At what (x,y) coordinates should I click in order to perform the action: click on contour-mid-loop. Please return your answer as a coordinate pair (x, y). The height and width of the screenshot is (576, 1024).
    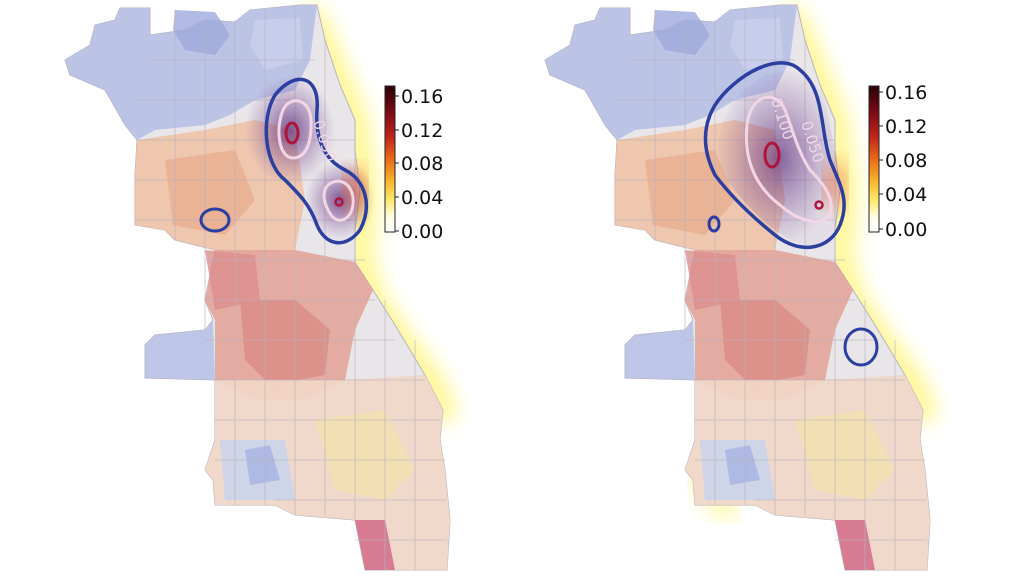
    Looking at the image, I should click on (338, 200).